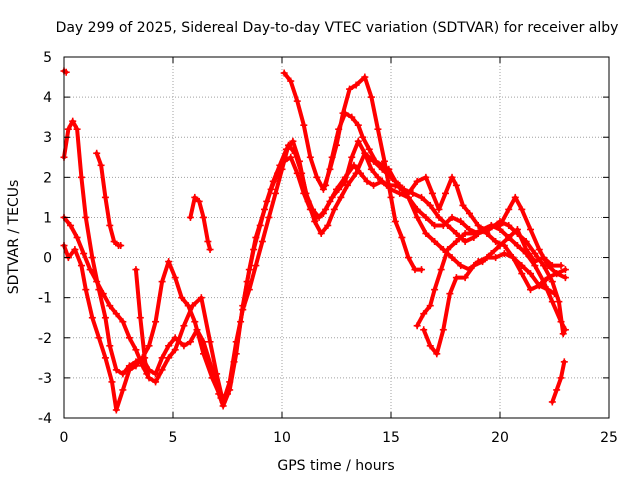  What do you see at coordinates (45, 419) in the screenshot?
I see `y-tick-label: -4` at bounding box center [45, 419].